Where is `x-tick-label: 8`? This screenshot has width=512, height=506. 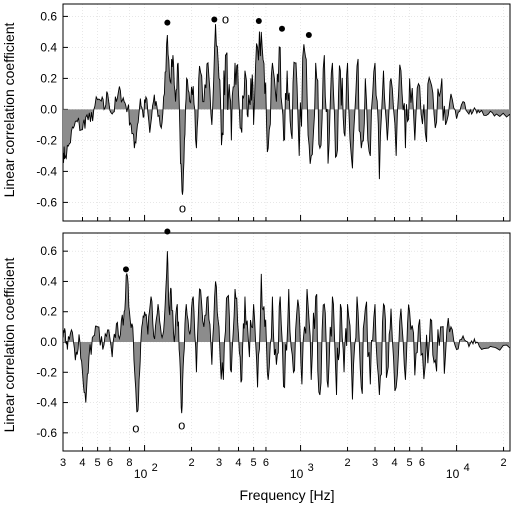 x-tick-label: 8 is located at coordinates (129, 463).